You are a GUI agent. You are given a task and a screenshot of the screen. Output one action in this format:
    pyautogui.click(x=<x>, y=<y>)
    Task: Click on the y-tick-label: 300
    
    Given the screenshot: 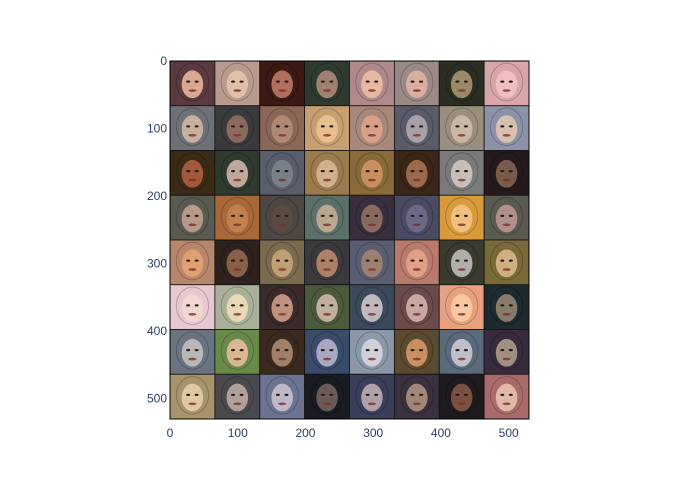 What is the action you would take?
    pyautogui.click(x=157, y=264)
    